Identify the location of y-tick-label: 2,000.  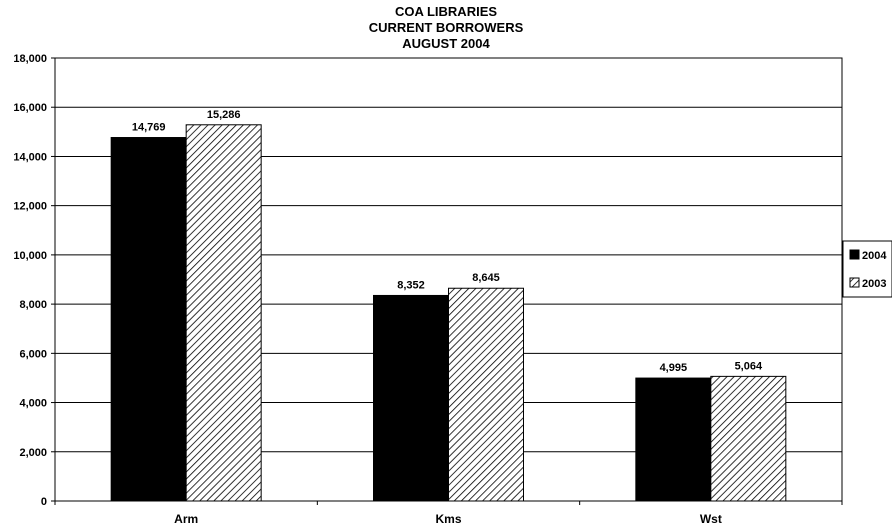
(33, 453).